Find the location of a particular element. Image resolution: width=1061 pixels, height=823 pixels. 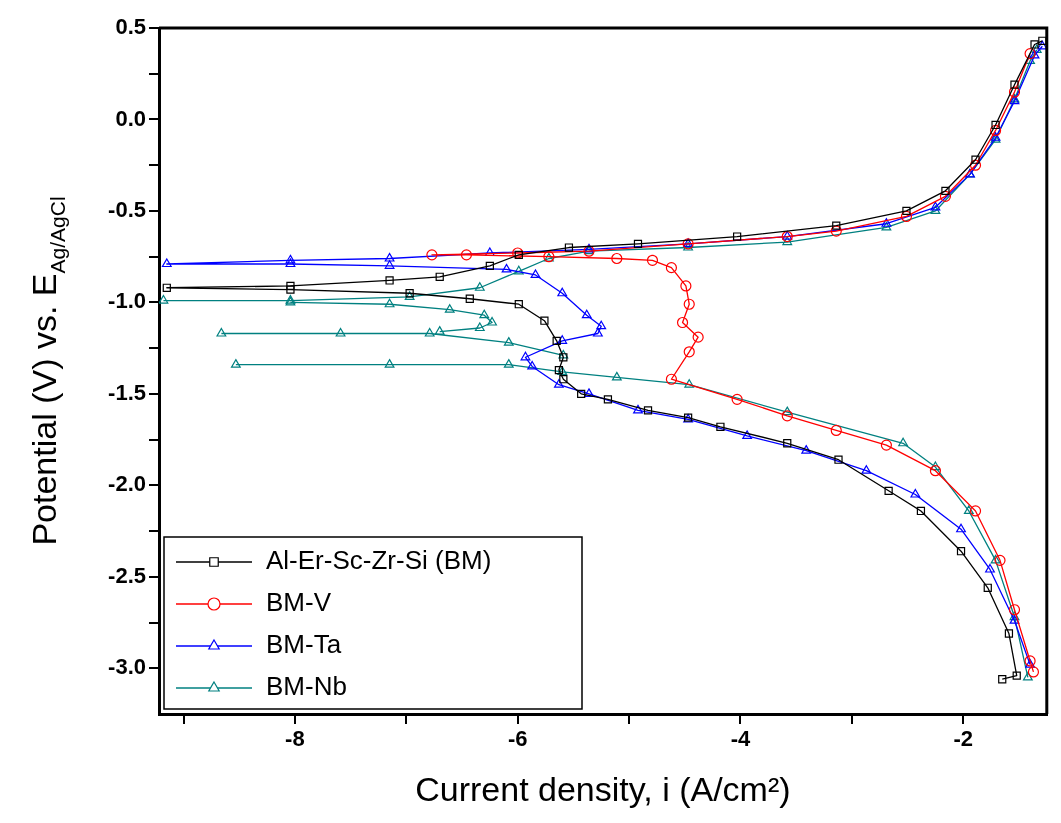

y-tick-label: 0.5 is located at coordinates (130, 27).